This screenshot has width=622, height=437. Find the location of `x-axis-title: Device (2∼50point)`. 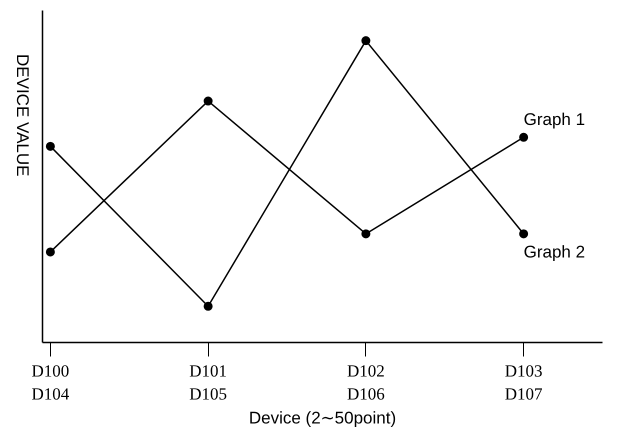

x-axis-title: Device (2∼50point) is located at coordinates (322, 418).